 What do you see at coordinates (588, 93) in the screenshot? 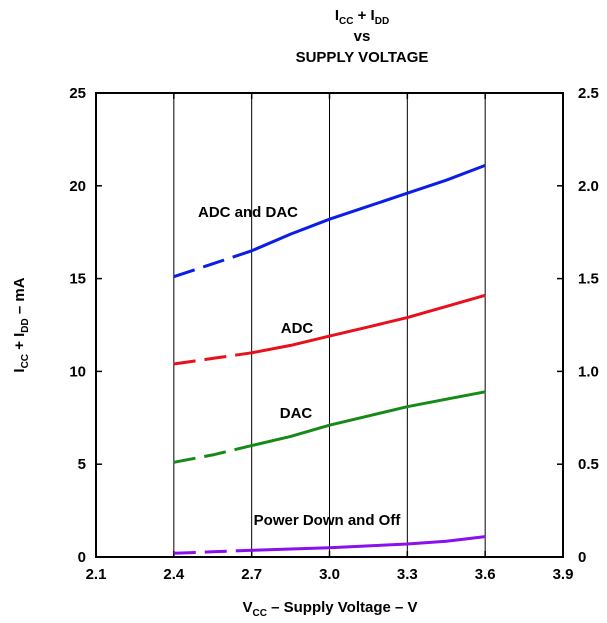
I see `y2-tick-label: 2.5` at bounding box center [588, 93].